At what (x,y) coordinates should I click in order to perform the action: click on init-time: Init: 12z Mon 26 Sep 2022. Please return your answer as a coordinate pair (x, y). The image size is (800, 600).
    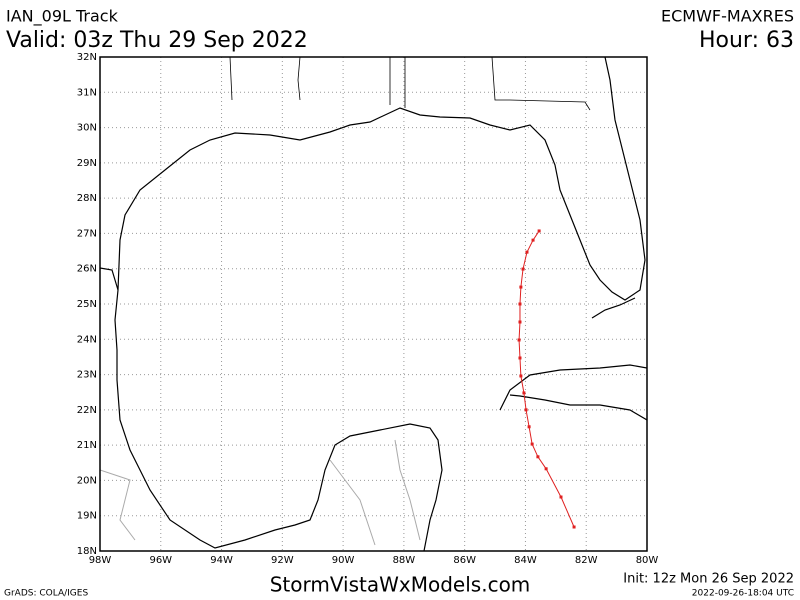
    Looking at the image, I should click on (708, 579).